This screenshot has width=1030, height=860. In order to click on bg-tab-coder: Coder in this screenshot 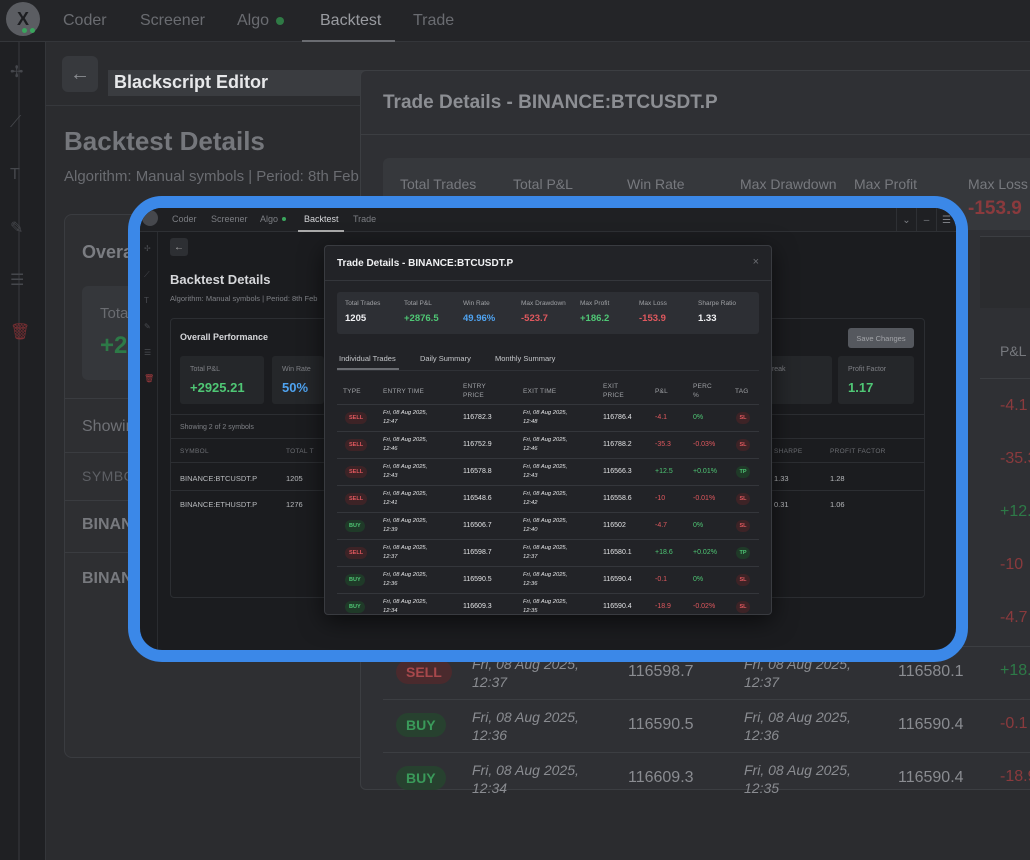, I will do `click(85, 20)`.